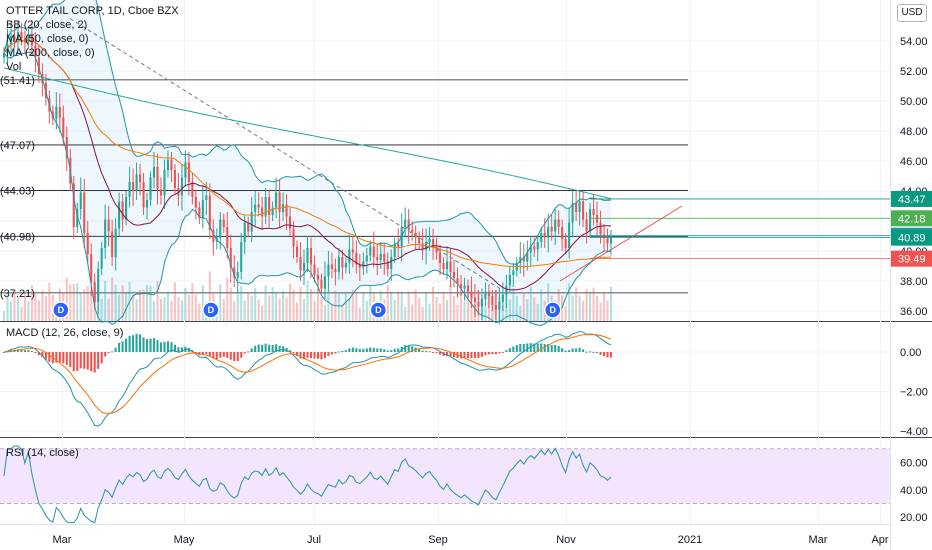  I want to click on dividend-badge-1: D, so click(211, 310).